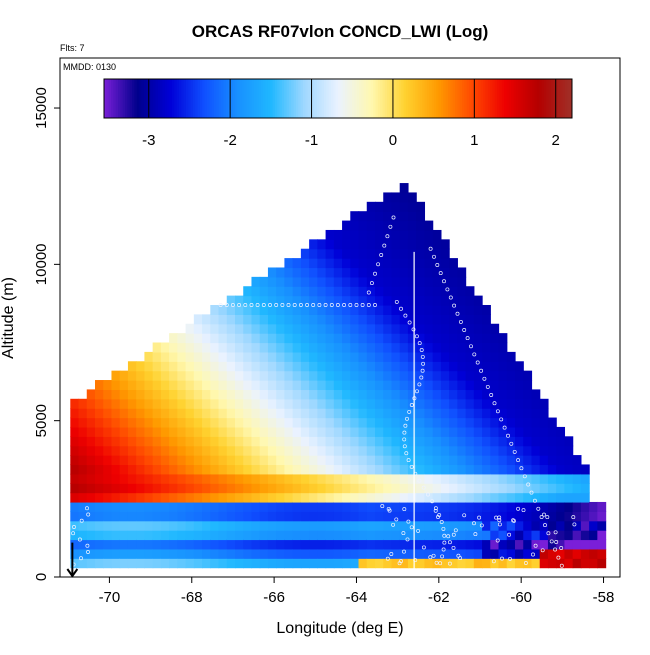 This screenshot has height=655, width=650. Describe the element at coordinates (192, 597) in the screenshot. I see `x-tick-label: -68` at that location.